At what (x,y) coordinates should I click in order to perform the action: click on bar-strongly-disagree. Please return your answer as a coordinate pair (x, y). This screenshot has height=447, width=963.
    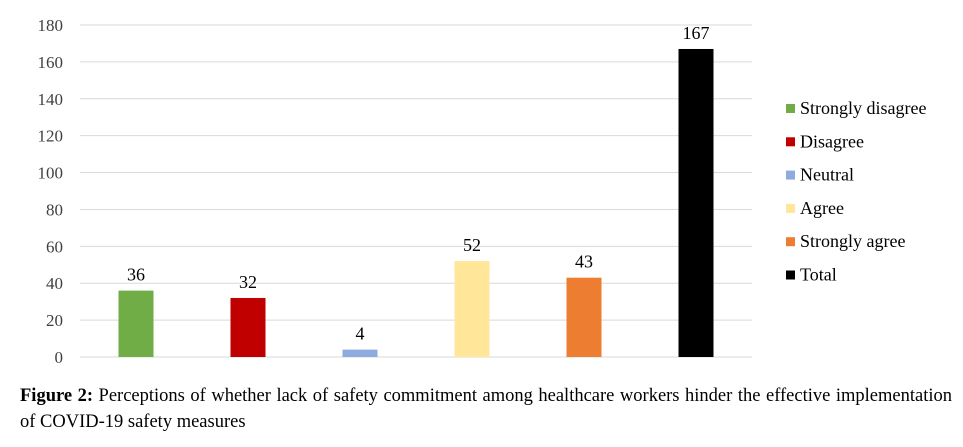
    Looking at the image, I should click on (136, 323).